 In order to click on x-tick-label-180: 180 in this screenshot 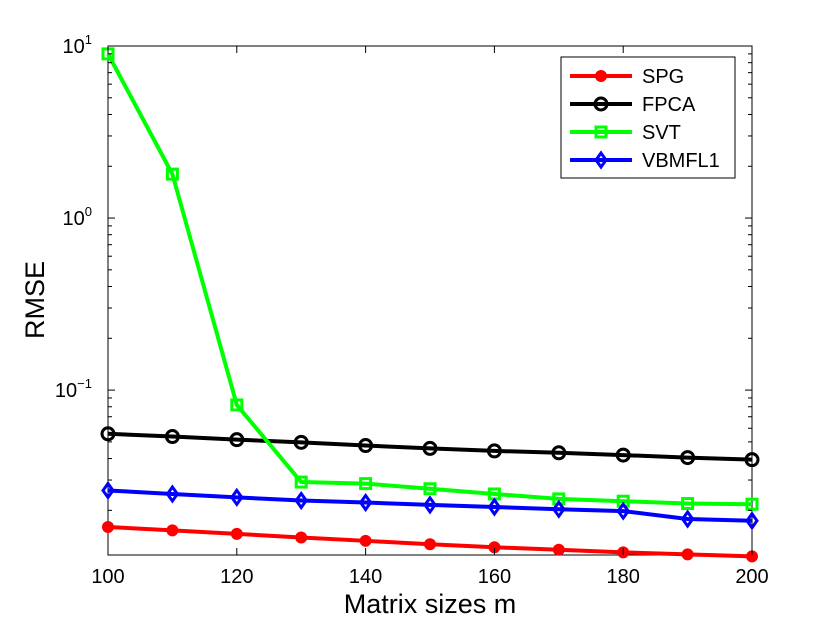, I will do `click(623, 577)`.